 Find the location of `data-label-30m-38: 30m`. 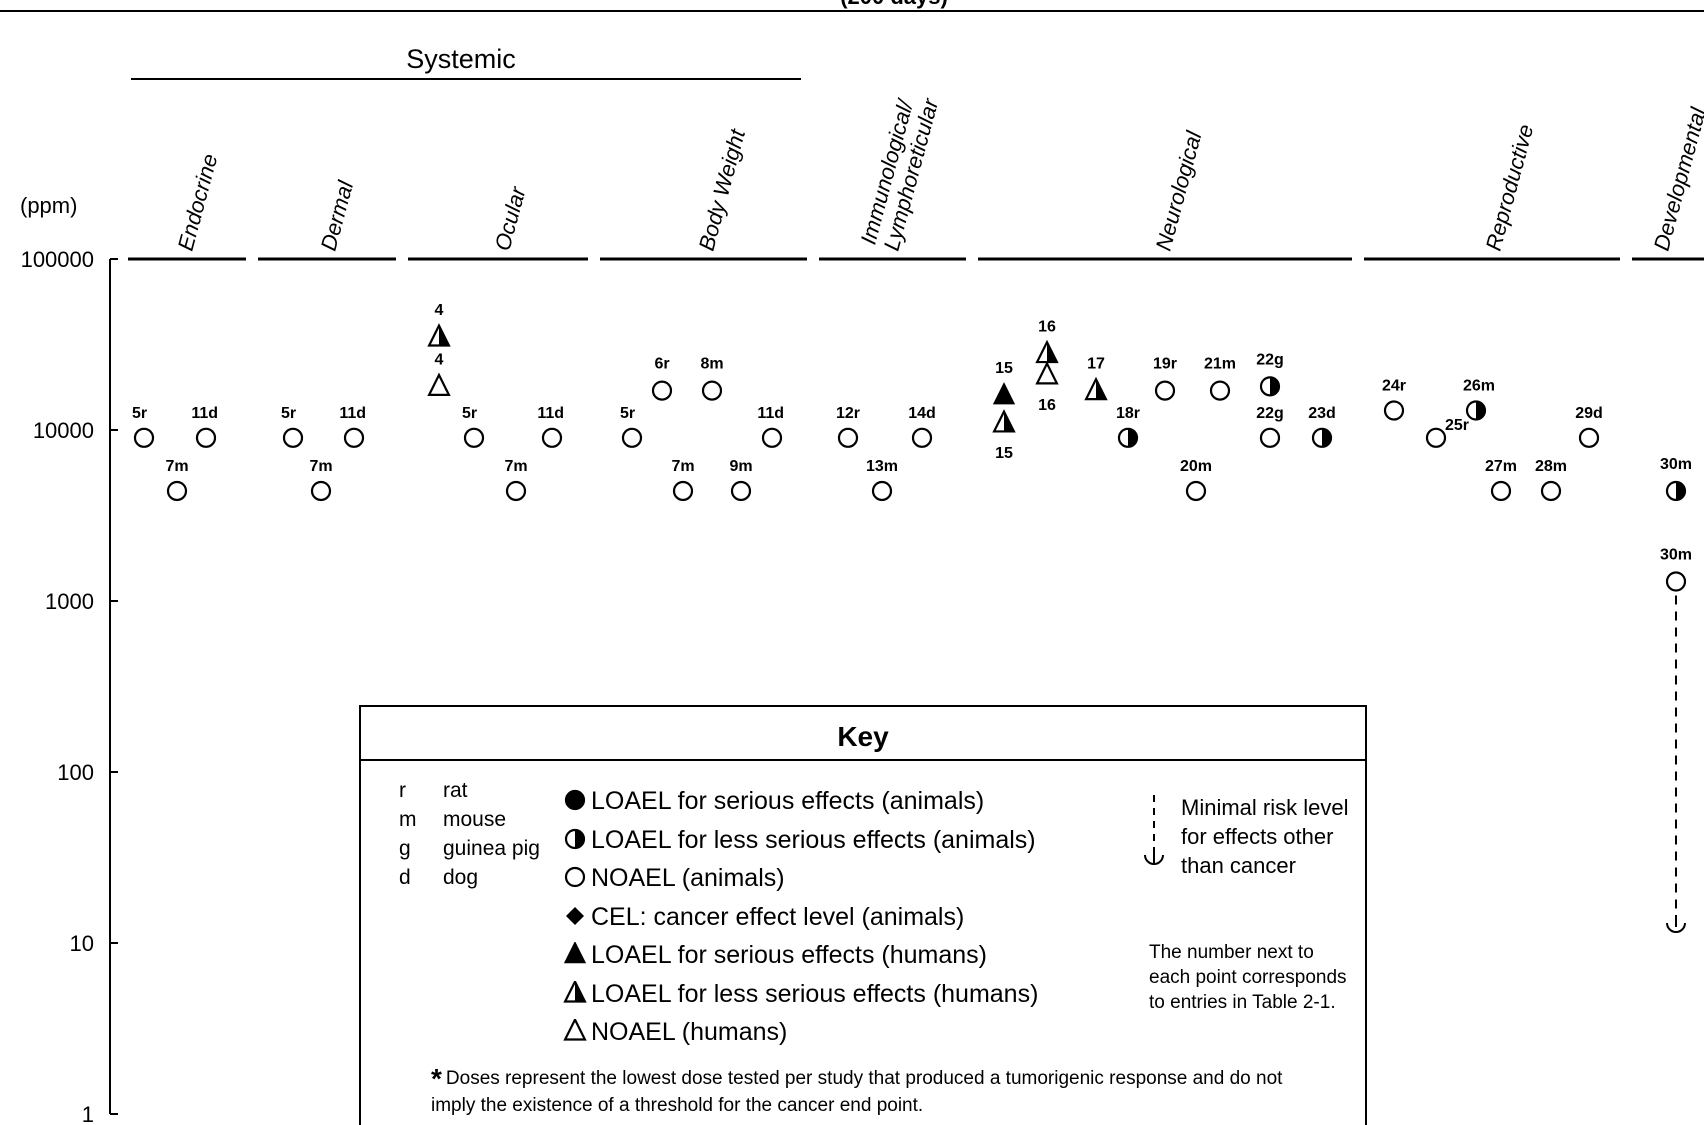

data-label-30m-38: 30m is located at coordinates (1676, 464).